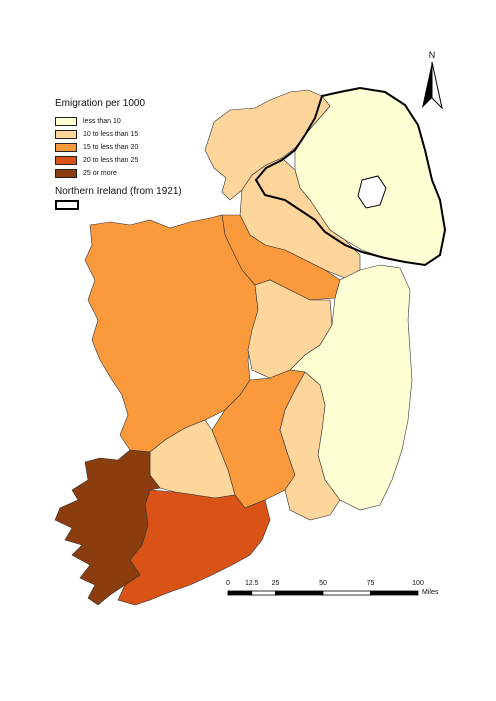 The height and width of the screenshot is (701, 496). What do you see at coordinates (102, 121) in the screenshot?
I see `legend-label: less than 10` at bounding box center [102, 121].